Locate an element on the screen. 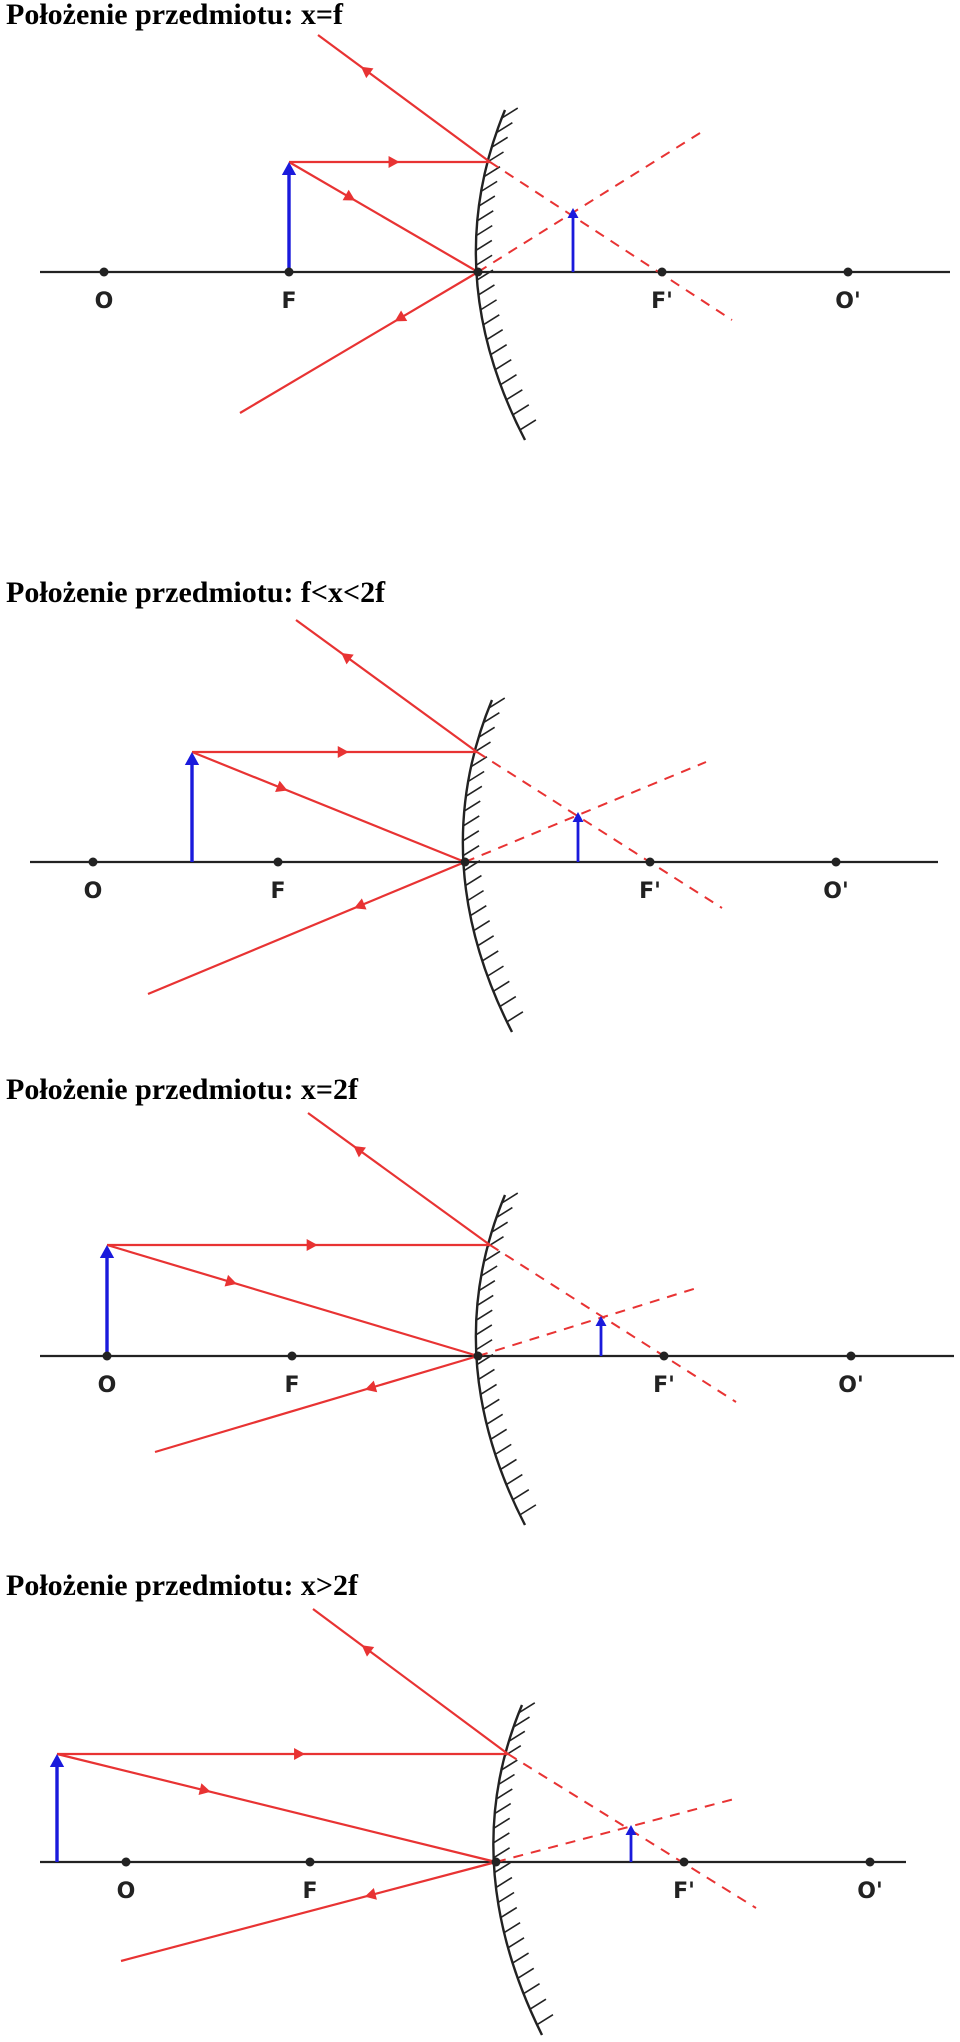  panel-title: Położenie przedmiotu: x=2f is located at coordinates (182, 1089).